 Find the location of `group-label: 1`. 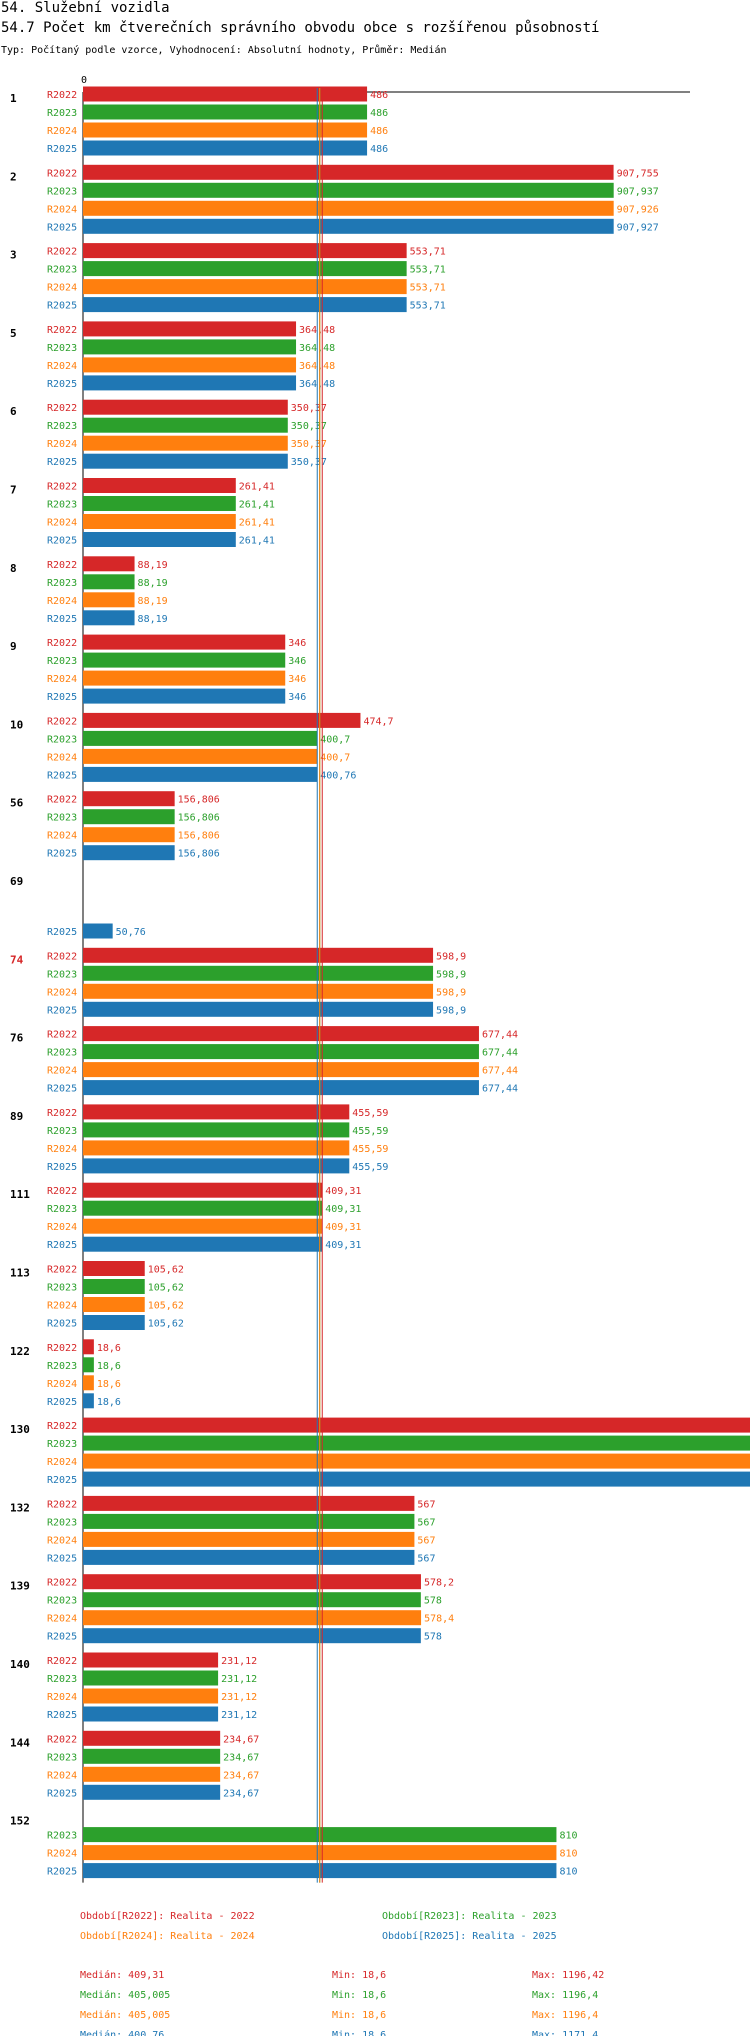

group-label: 1 is located at coordinates (13, 98).